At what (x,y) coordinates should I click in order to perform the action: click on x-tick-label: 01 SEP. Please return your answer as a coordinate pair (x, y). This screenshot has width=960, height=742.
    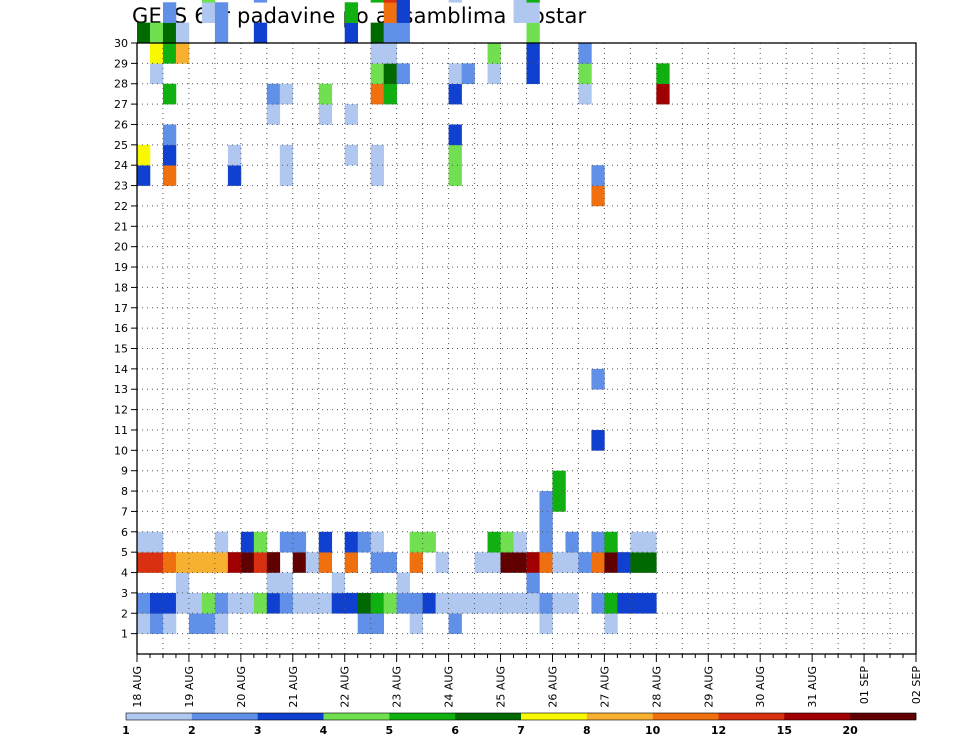
    Looking at the image, I should click on (864, 685).